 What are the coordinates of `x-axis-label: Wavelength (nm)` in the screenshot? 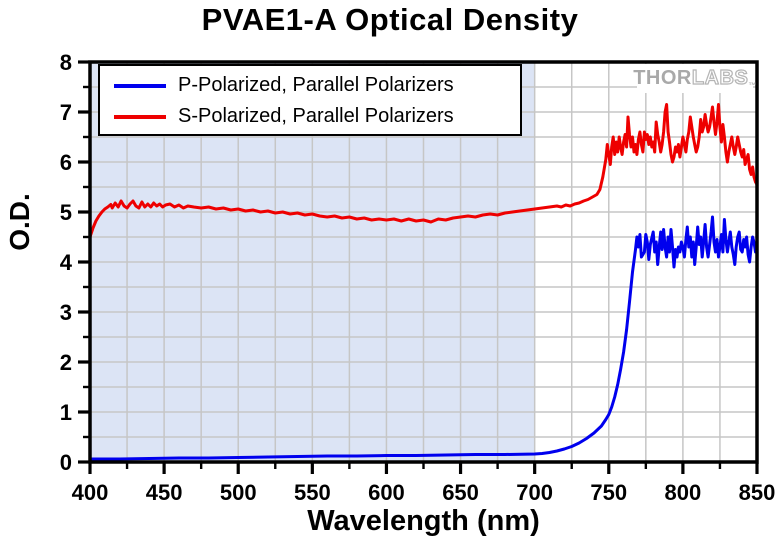 It's located at (423, 521).